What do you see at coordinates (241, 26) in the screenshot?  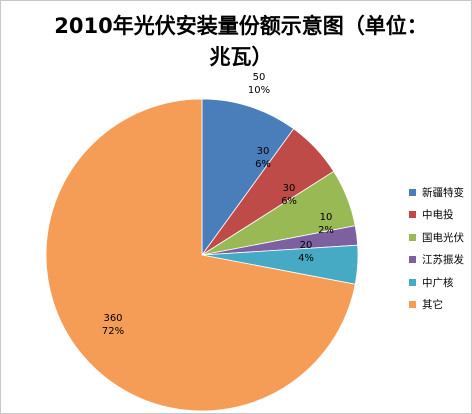 I see `chart-title-line-1: 2010年光伏安装量份额示意图（单位：` at bounding box center [241, 26].